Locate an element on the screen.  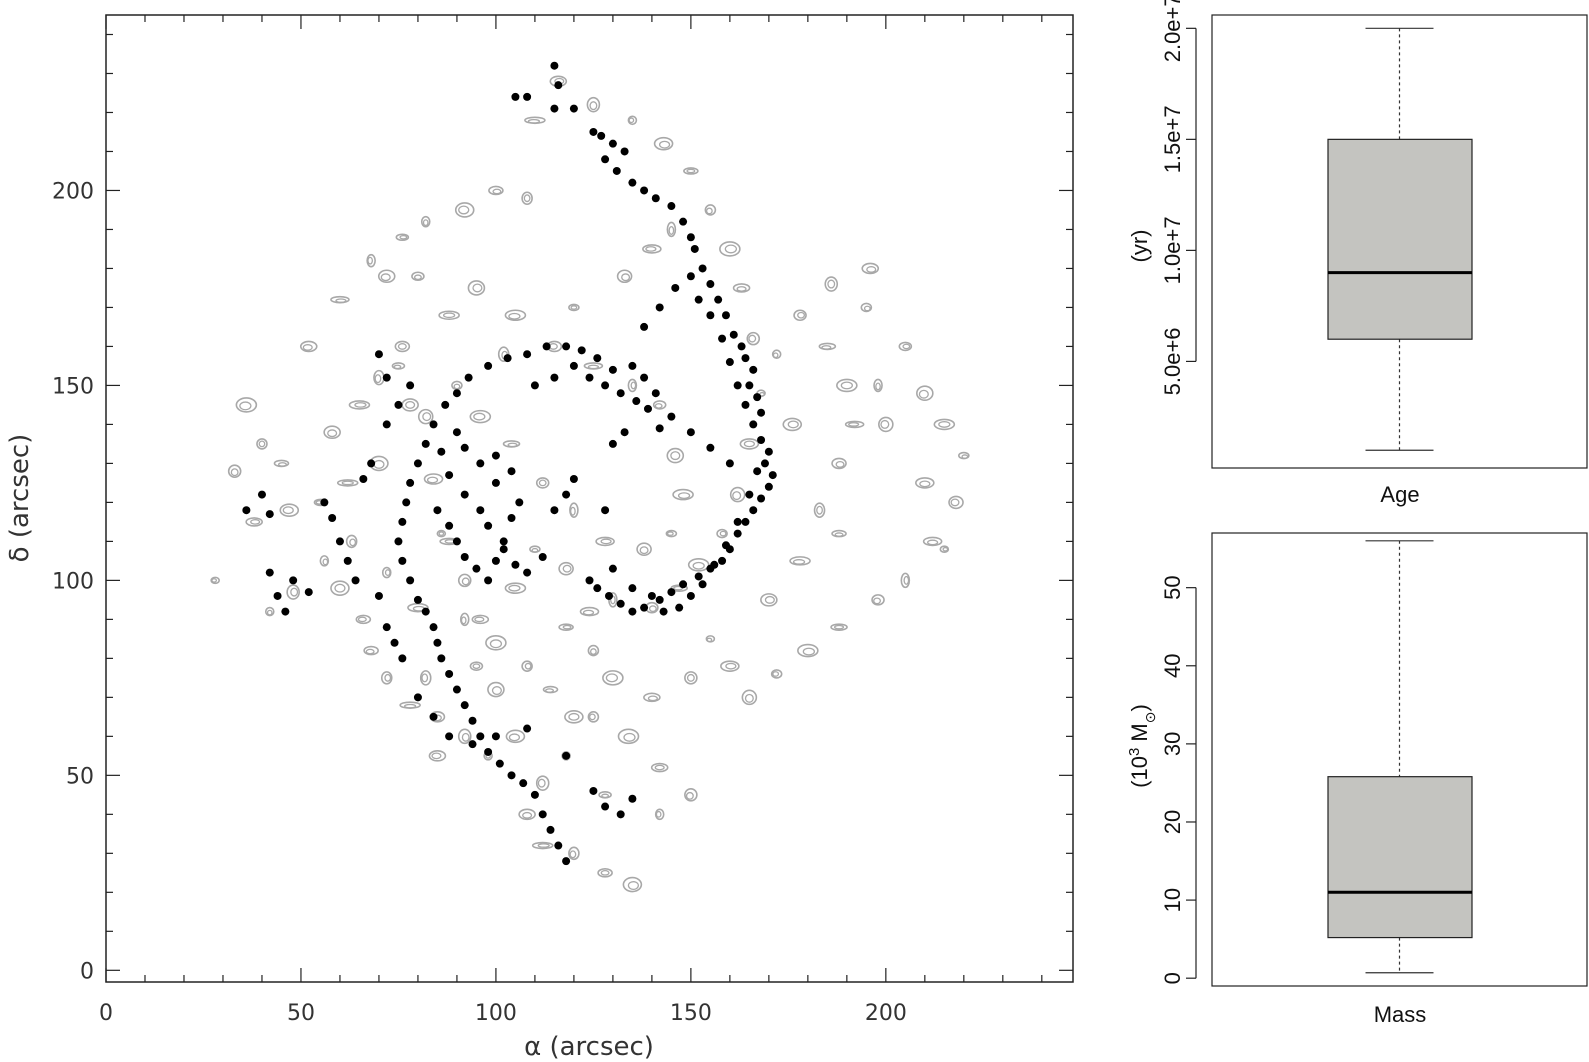
age-axis-ticks: 5.0e+6 1.0e+7 1.5e+7 2.0e+7 is located at coordinates (1178, 197).